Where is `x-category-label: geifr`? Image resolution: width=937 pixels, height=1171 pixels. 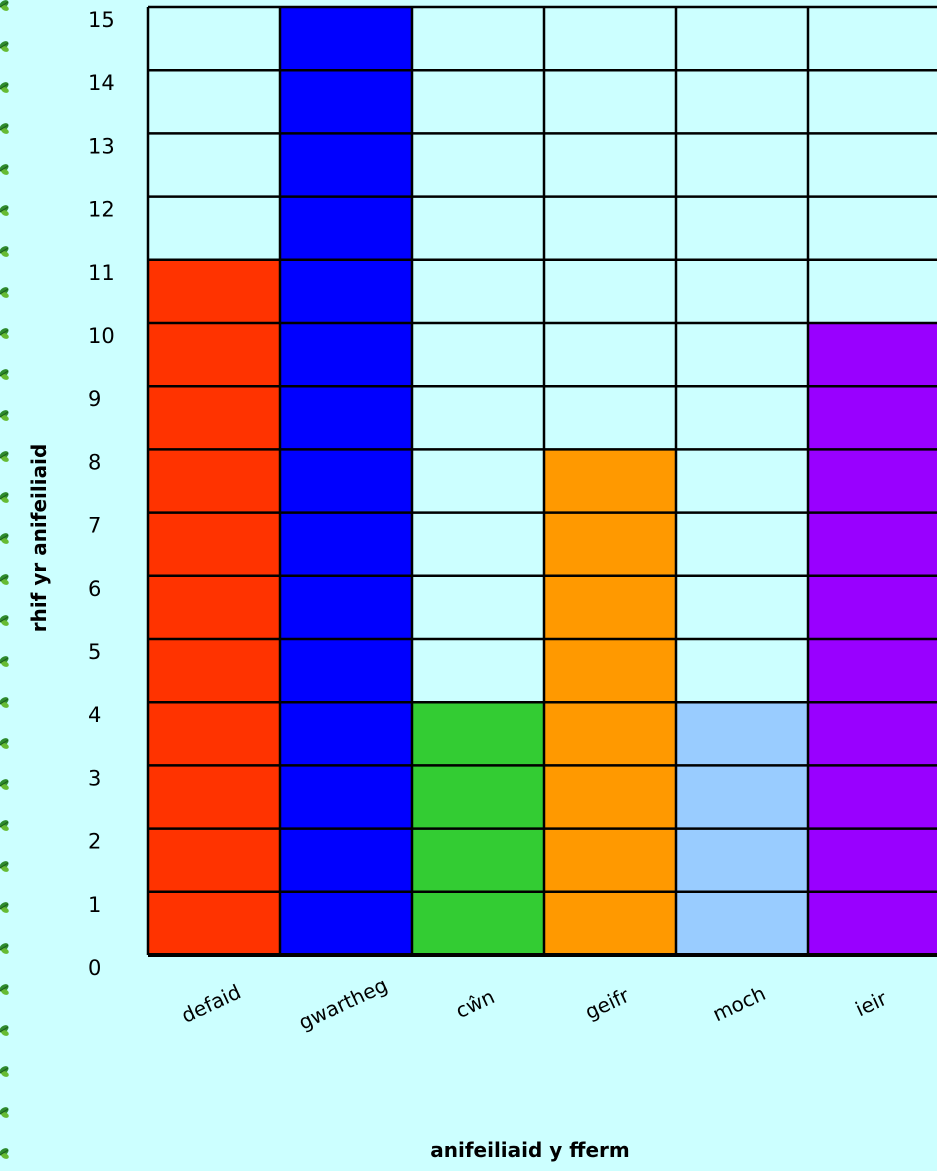
x-category-label: geifr is located at coordinates (607, 1003).